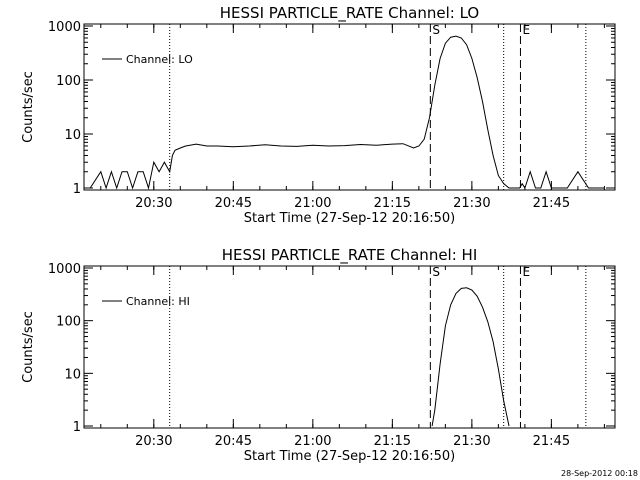 This screenshot has height=480, width=640. What do you see at coordinates (153, 203) in the screenshot?
I see `lo-x-tick-label: 20:30` at bounding box center [153, 203].